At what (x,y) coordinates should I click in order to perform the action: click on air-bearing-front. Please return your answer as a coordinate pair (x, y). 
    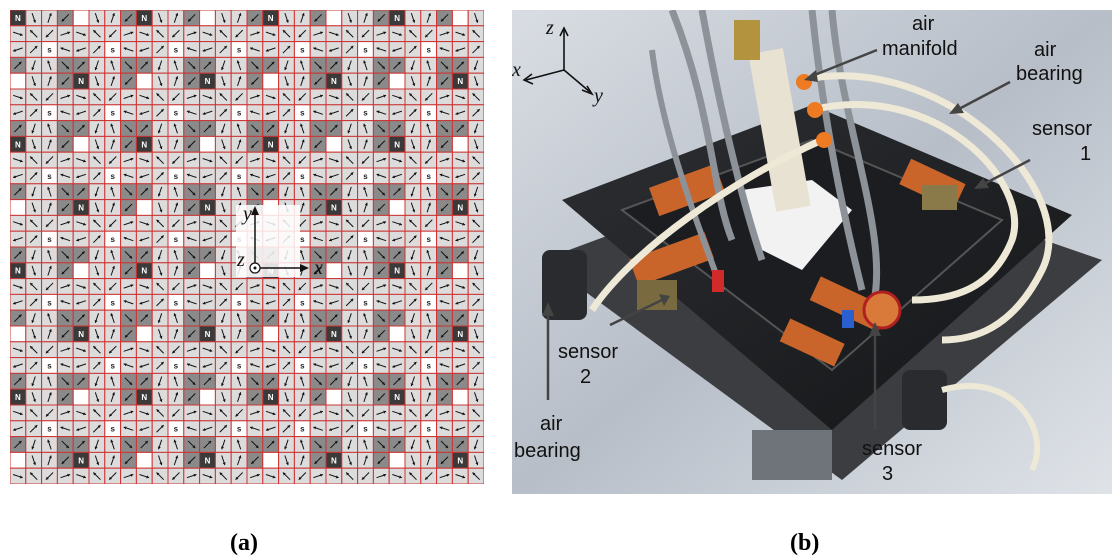
    Looking at the image, I should click on (924, 400).